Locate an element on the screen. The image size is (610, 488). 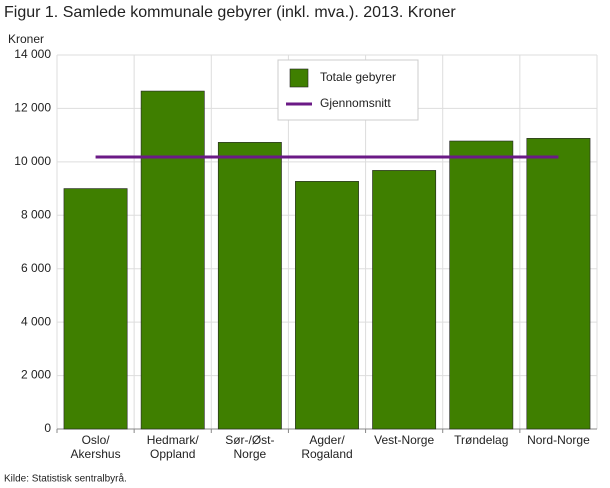
x-tick-label: Rogaland is located at coordinates (326, 454).